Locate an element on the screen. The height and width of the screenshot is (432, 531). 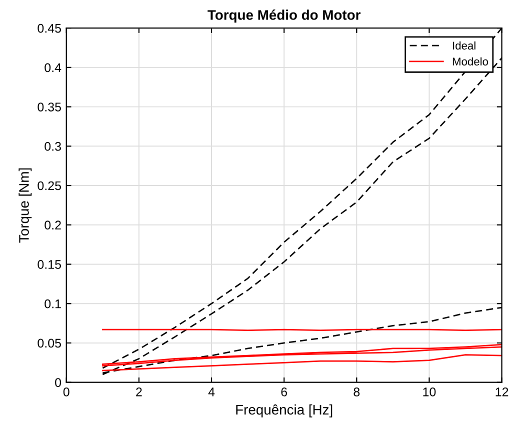
y-tick-label: 0.35 is located at coordinates (49, 107).